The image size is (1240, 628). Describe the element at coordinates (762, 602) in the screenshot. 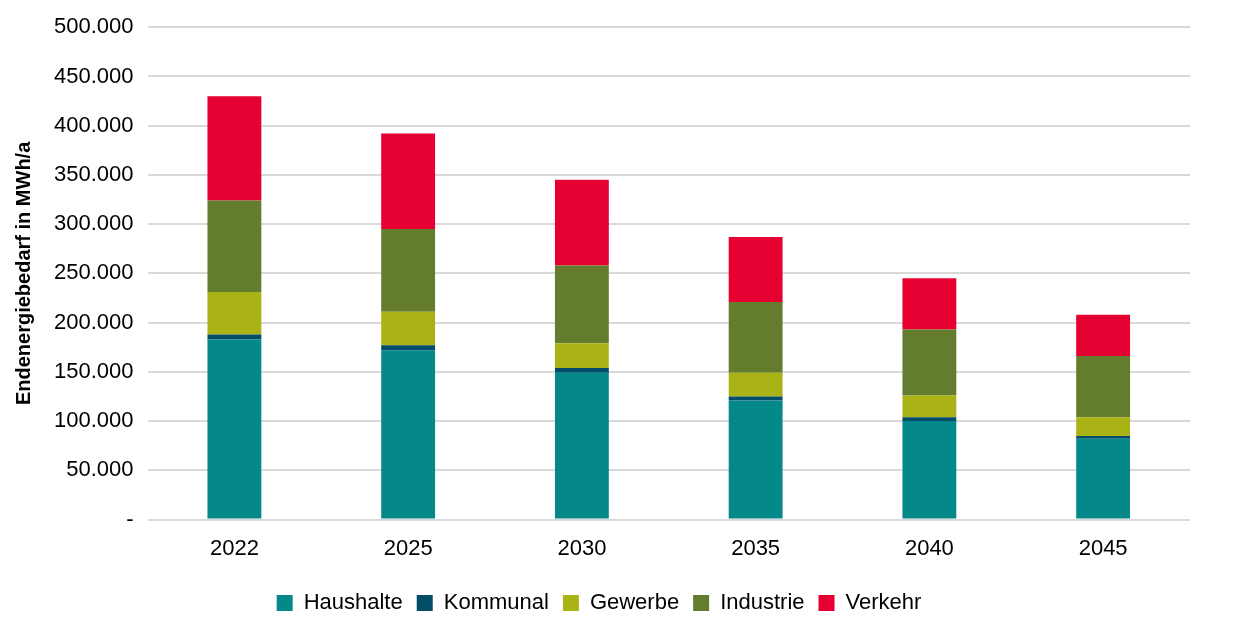

I see `legend-label: Industrie` at that location.